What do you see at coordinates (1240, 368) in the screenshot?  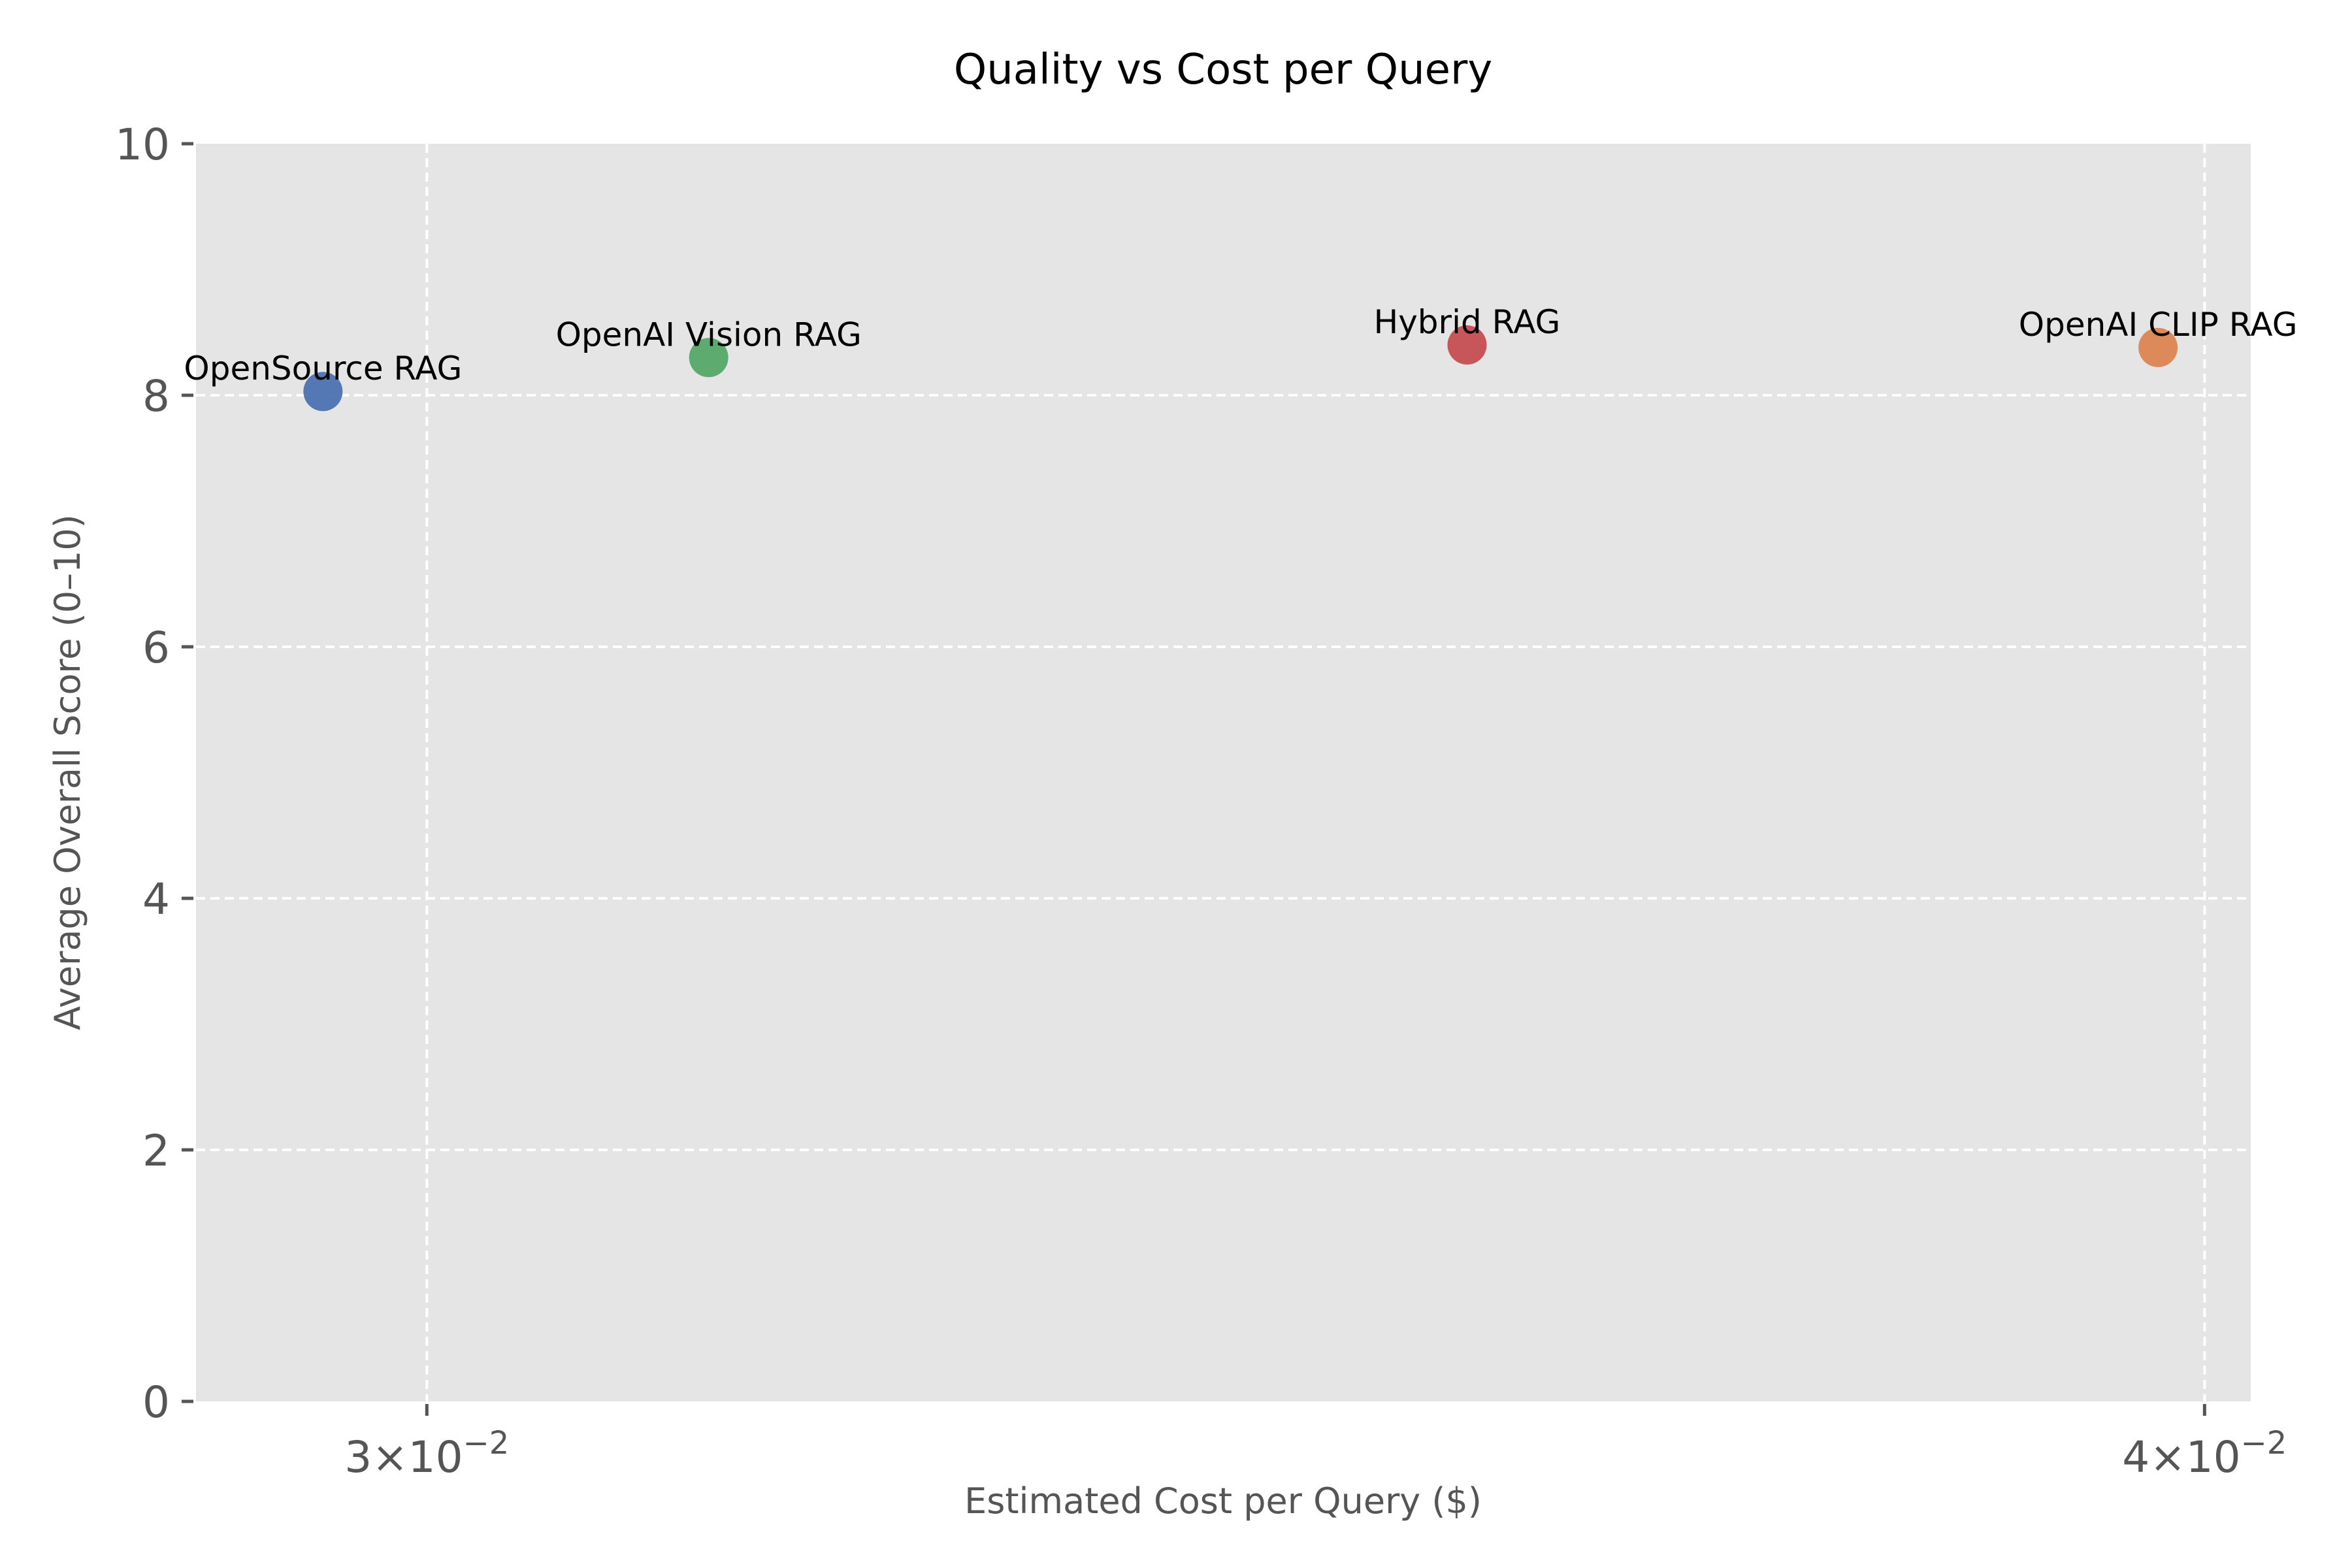 I see `data-points` at bounding box center [1240, 368].